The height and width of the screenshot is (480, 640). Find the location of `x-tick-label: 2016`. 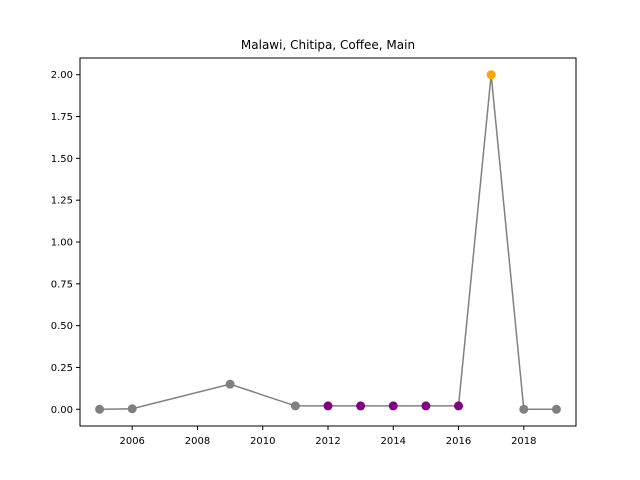

x-tick-label: 2016 is located at coordinates (458, 441).